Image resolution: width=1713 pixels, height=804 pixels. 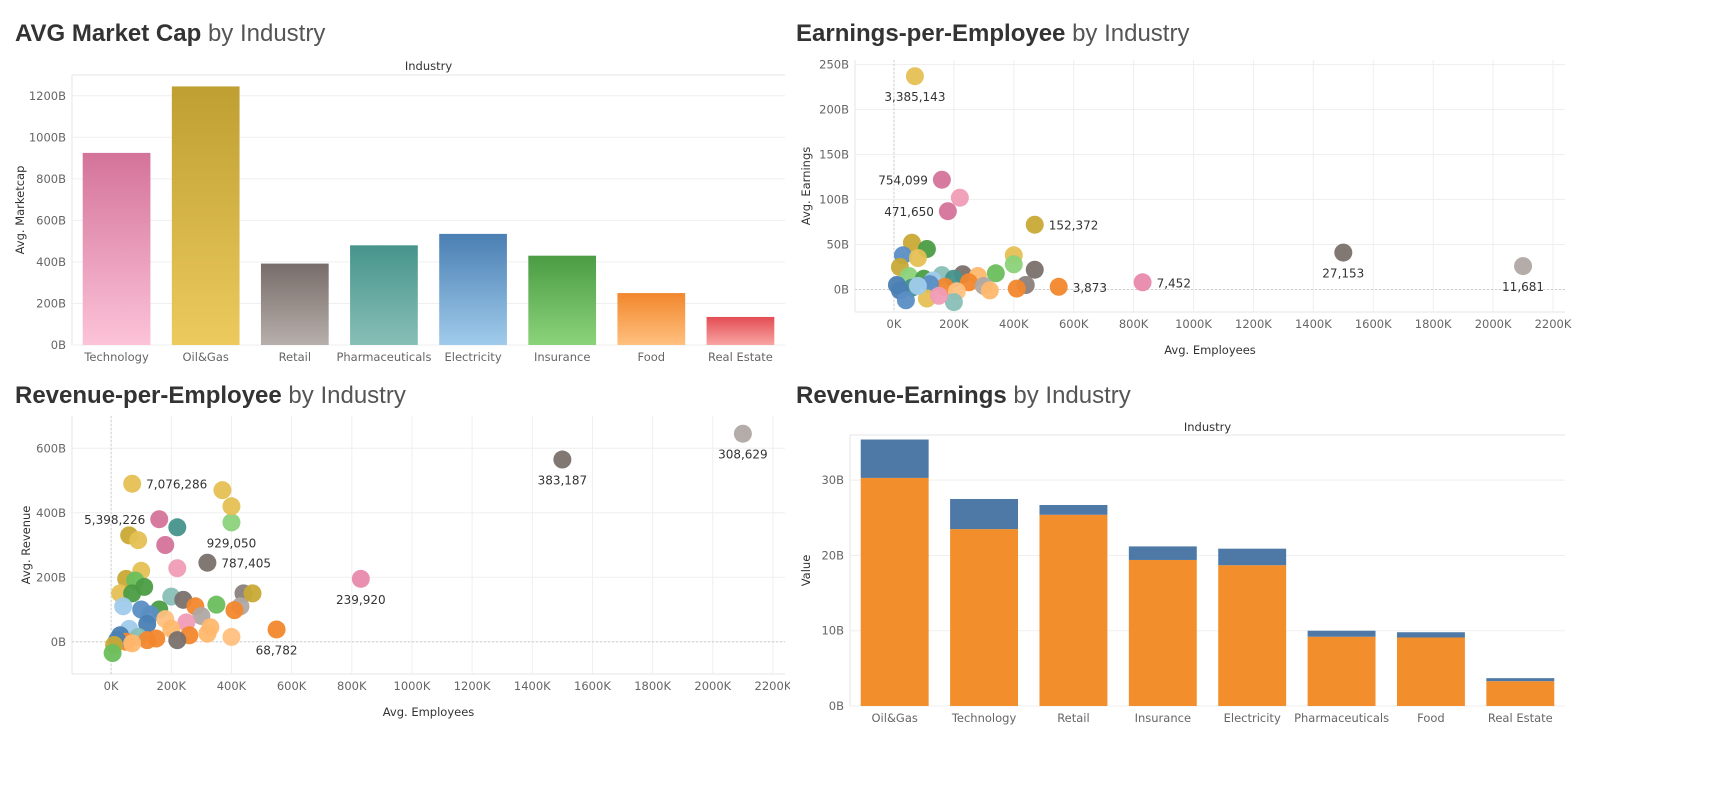 I want to click on x-tick-label: 2200K, so click(x=1553, y=324).